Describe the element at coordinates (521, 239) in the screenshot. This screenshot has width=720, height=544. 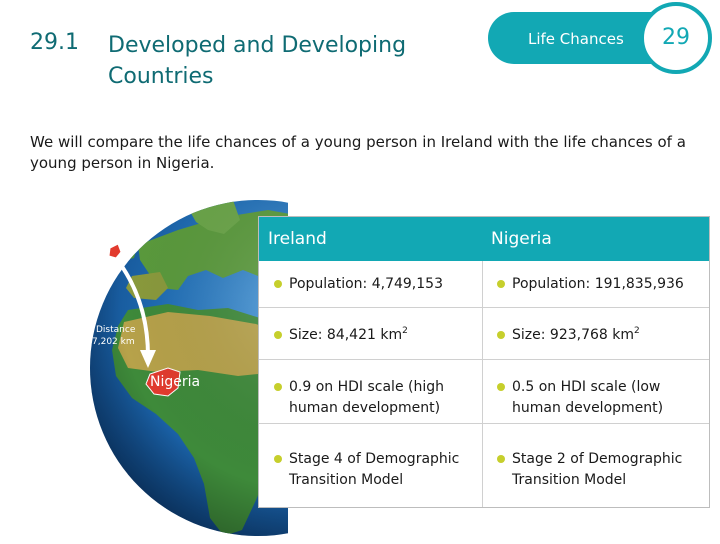
I see `column-header-nigeria: Nigeria` at that location.